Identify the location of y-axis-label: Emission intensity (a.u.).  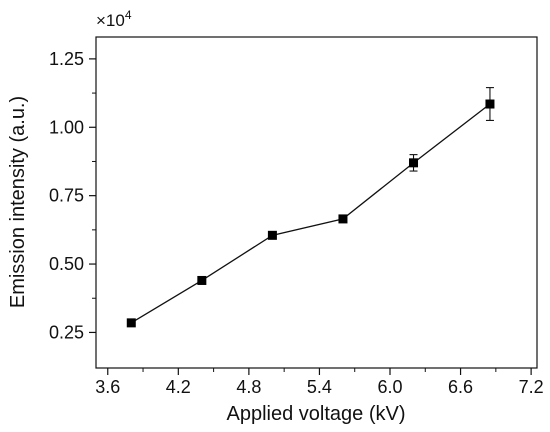
(18, 202).